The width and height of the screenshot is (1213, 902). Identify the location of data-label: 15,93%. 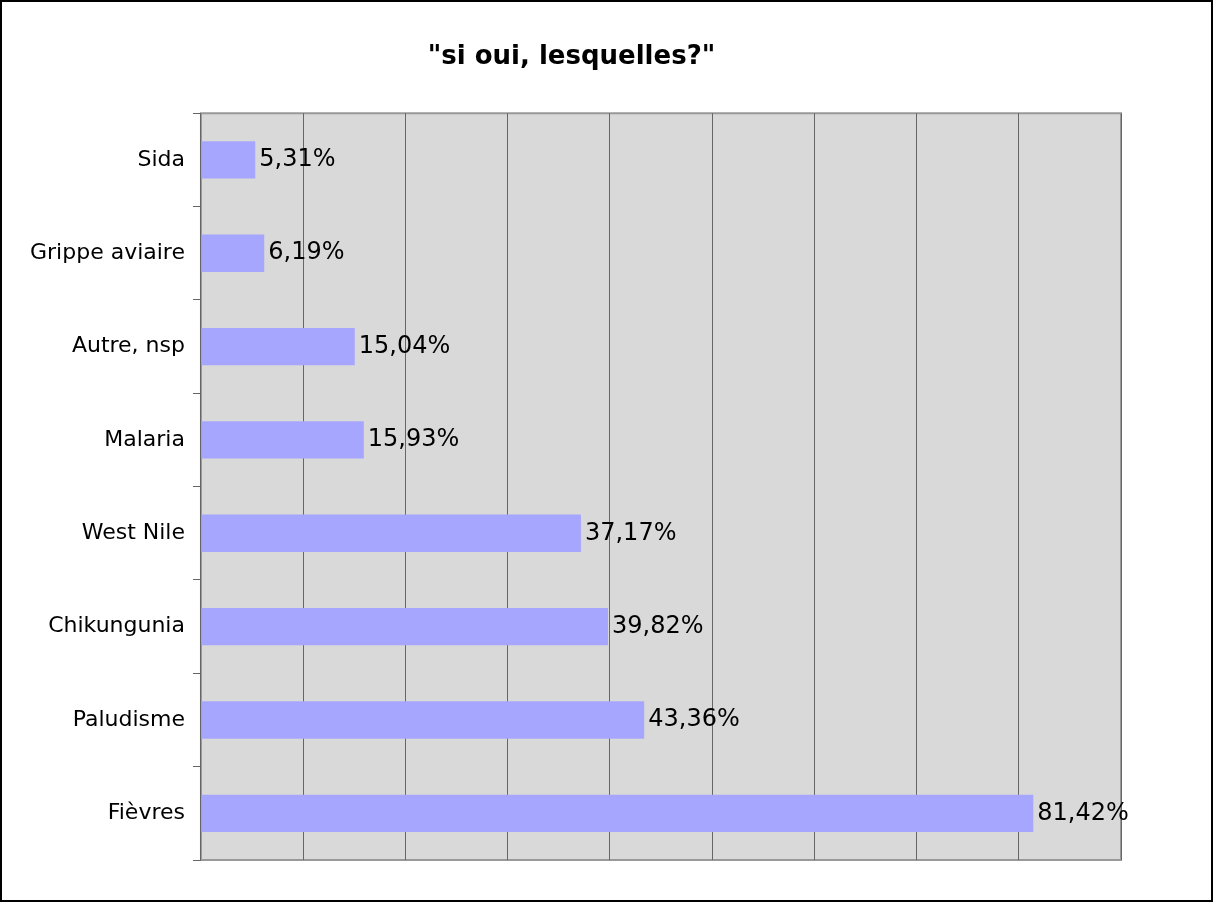
(413, 438).